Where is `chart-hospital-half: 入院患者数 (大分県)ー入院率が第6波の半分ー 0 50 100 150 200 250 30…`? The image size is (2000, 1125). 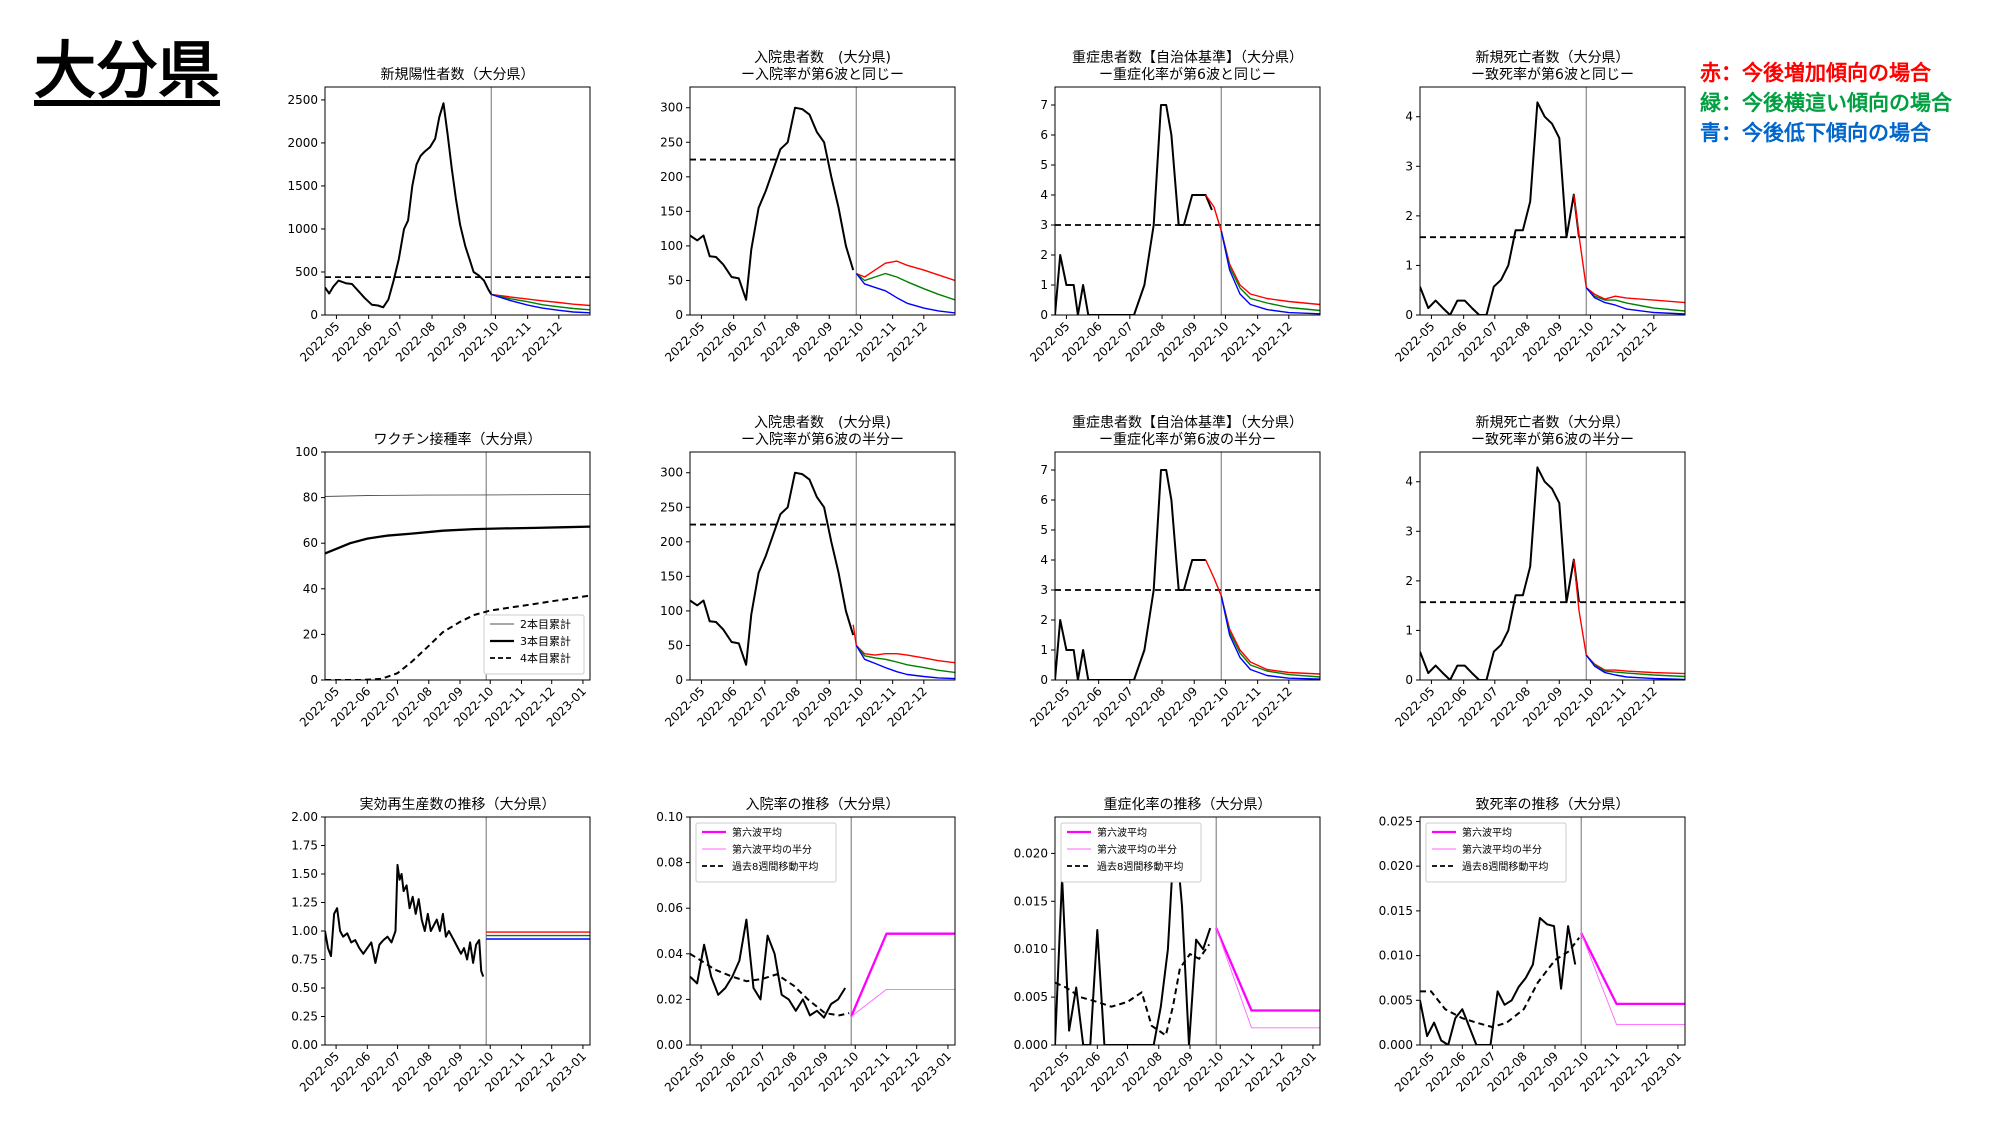 chart-hospital-half: 入院患者数 (大分県)ー入院率が第6波の半分ー 0 50 100 150 200 250 30… is located at coordinates (808, 572).